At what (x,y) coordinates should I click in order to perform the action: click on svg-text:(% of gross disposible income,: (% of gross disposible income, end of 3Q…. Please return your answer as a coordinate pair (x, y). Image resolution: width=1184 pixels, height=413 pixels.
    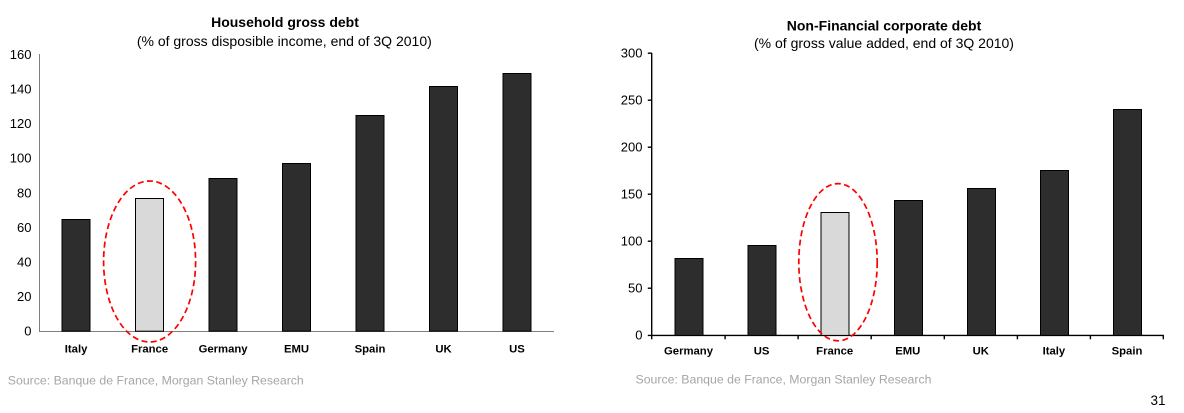
    Looking at the image, I should click on (284, 41).